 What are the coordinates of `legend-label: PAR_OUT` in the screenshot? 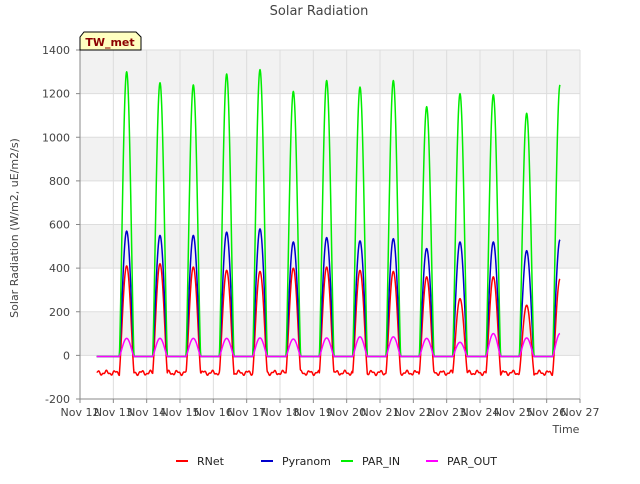 It's located at (472, 461).